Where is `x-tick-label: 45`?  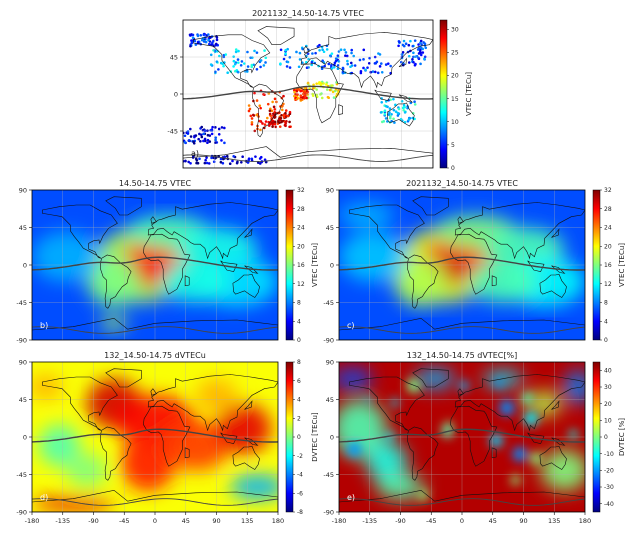 x-tick-label: 45 is located at coordinates (493, 521).